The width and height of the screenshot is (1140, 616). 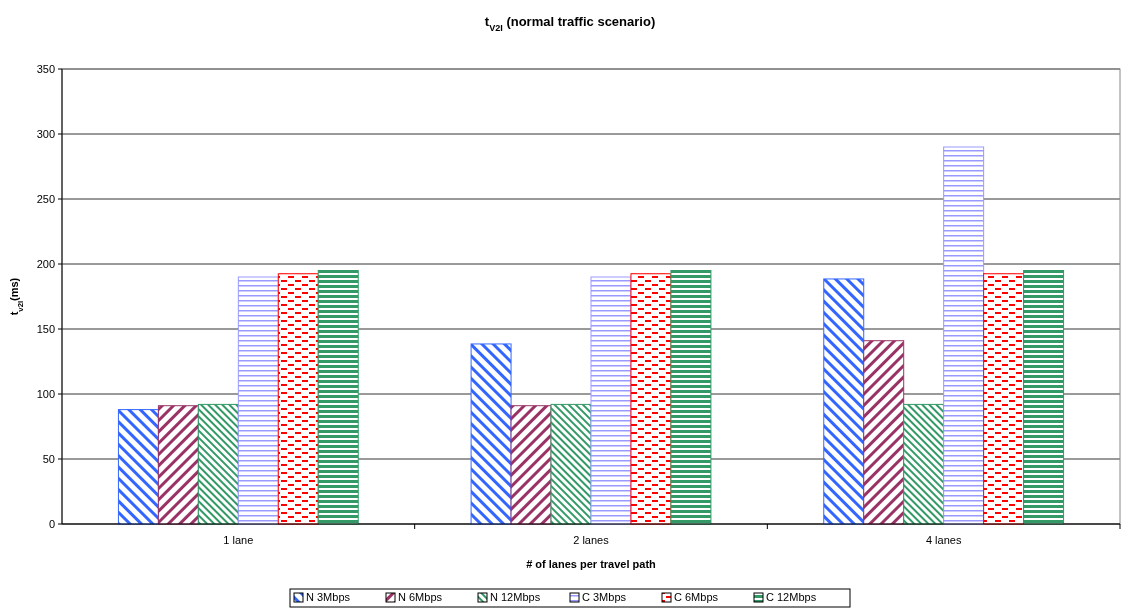 I want to click on x-axis-title: # of lanes per travel path, so click(x=591, y=564).